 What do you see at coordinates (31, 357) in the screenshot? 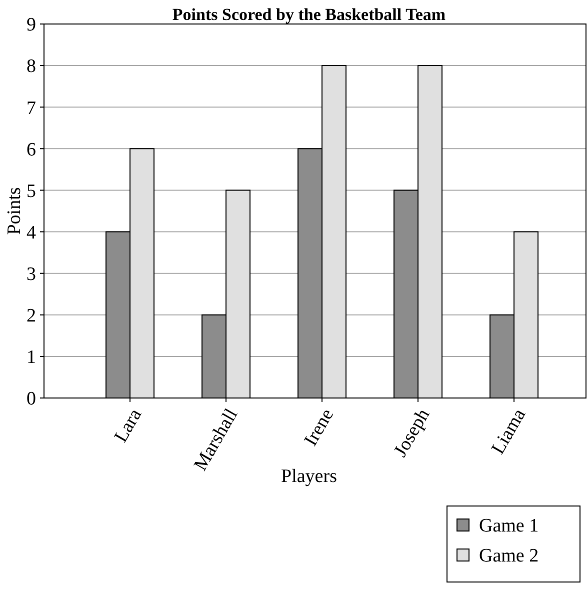
I see `y-tick-label: 1` at bounding box center [31, 357].